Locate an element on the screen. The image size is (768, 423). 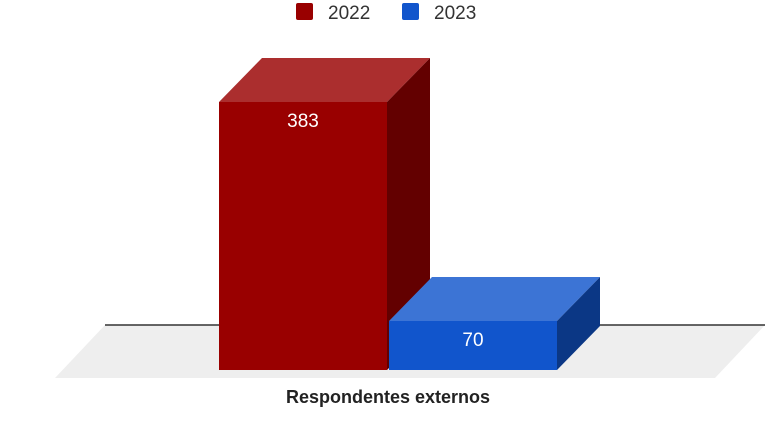
bar-2023-top is located at coordinates (494, 299).